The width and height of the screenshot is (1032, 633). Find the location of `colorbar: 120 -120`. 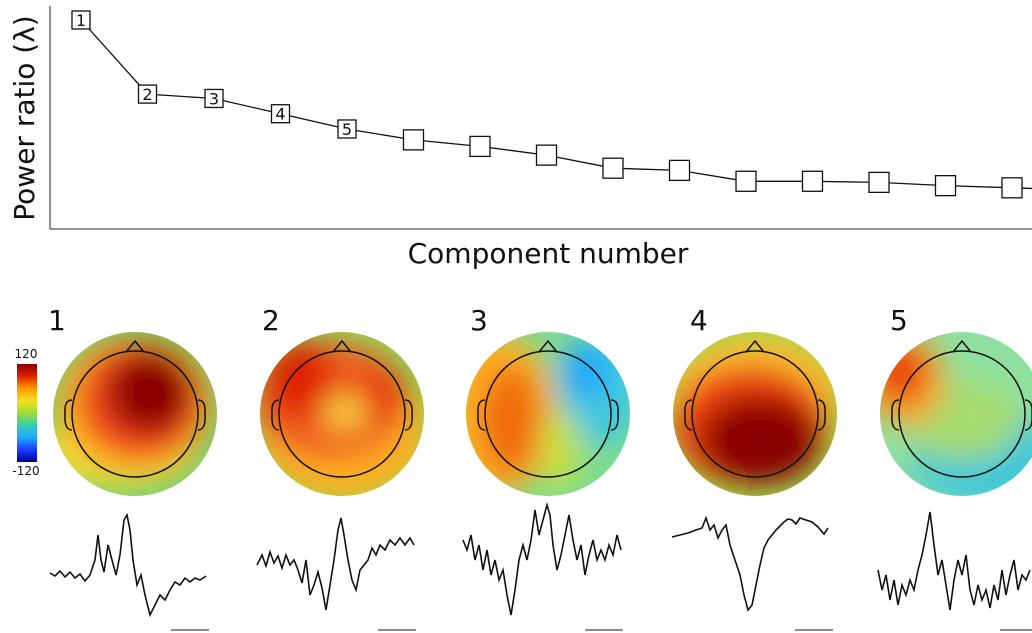

colorbar: 120 -120 is located at coordinates (25, 412).